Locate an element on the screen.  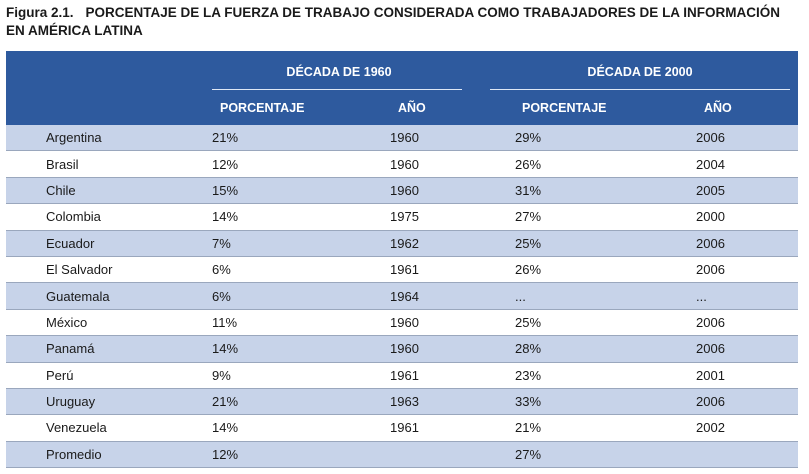
table-row: México 11% 1960 25% 2006 is located at coordinates (402, 323).